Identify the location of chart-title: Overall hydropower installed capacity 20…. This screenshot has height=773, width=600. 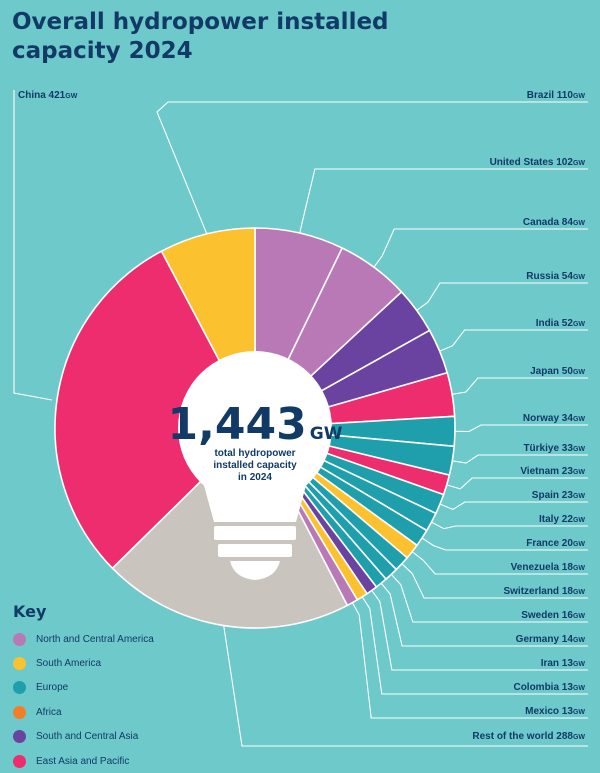
(200, 36).